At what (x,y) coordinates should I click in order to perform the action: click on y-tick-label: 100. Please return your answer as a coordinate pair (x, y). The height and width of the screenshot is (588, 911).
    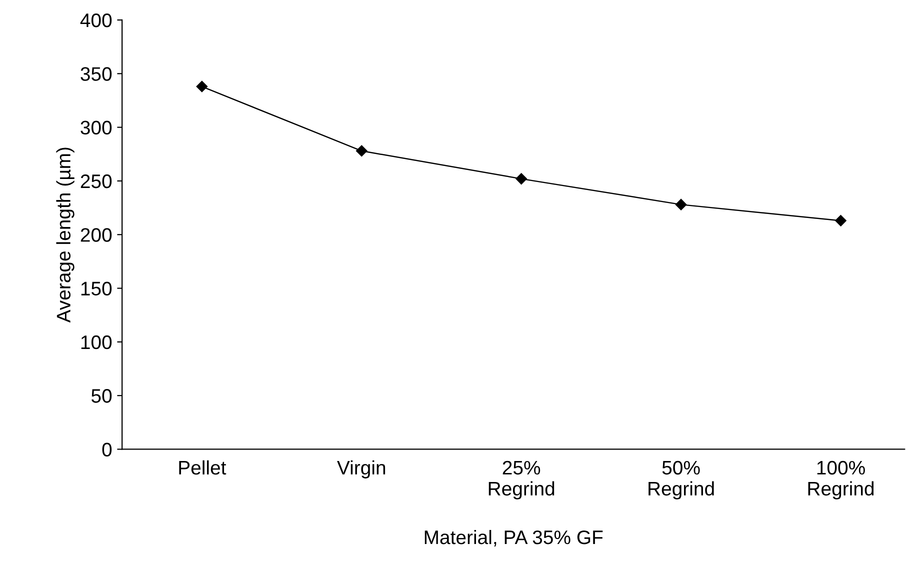
    Looking at the image, I should click on (96, 342).